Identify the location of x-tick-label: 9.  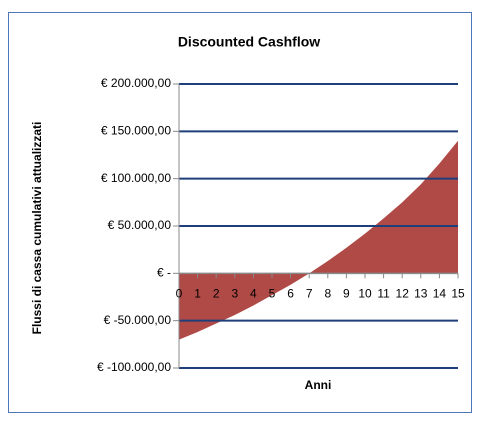
(346, 294).